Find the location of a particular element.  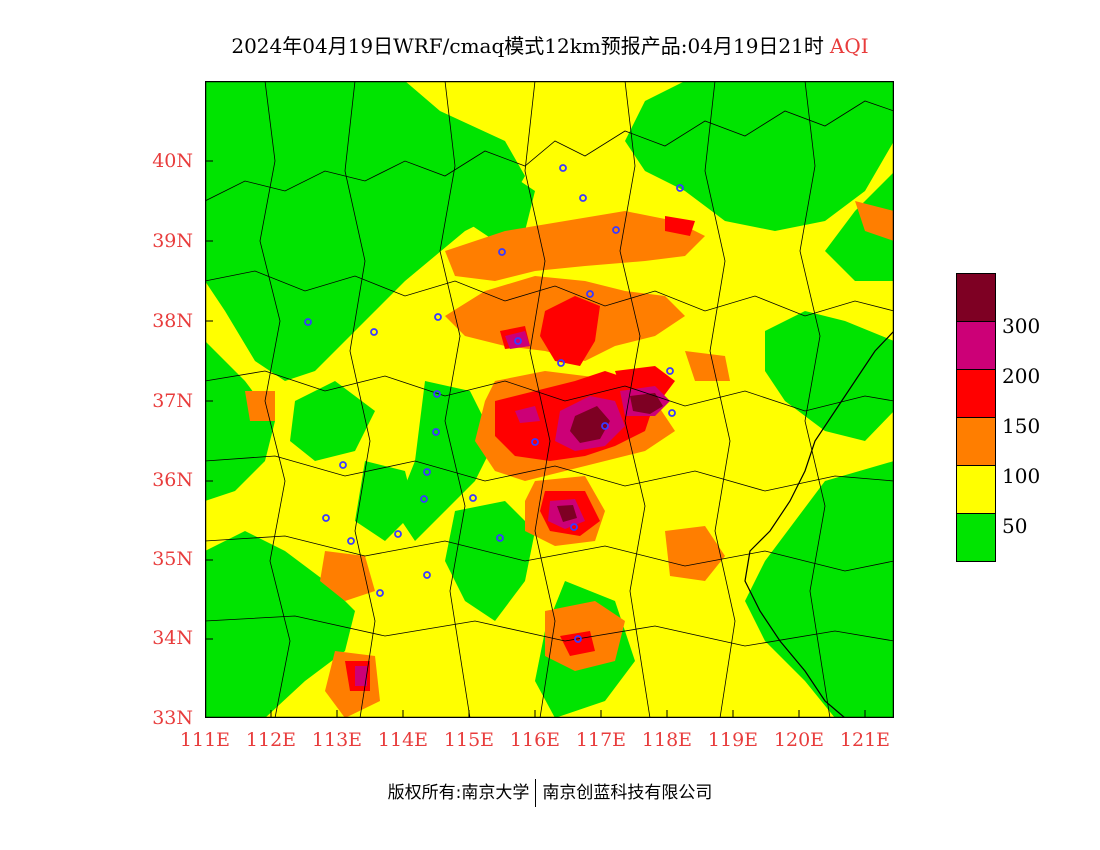

x-tick-label: 112E is located at coordinates (271, 740).